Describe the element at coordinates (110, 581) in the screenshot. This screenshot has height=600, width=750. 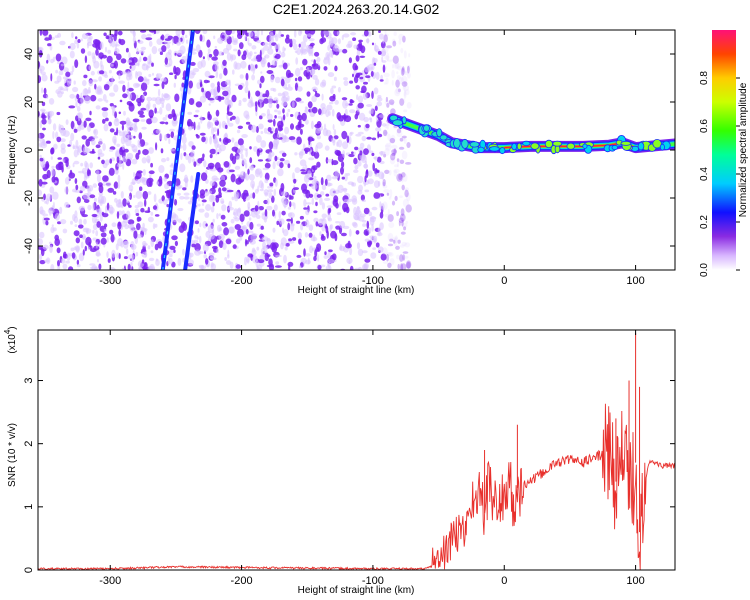
I see `snr-x-tick-label: -300` at that location.